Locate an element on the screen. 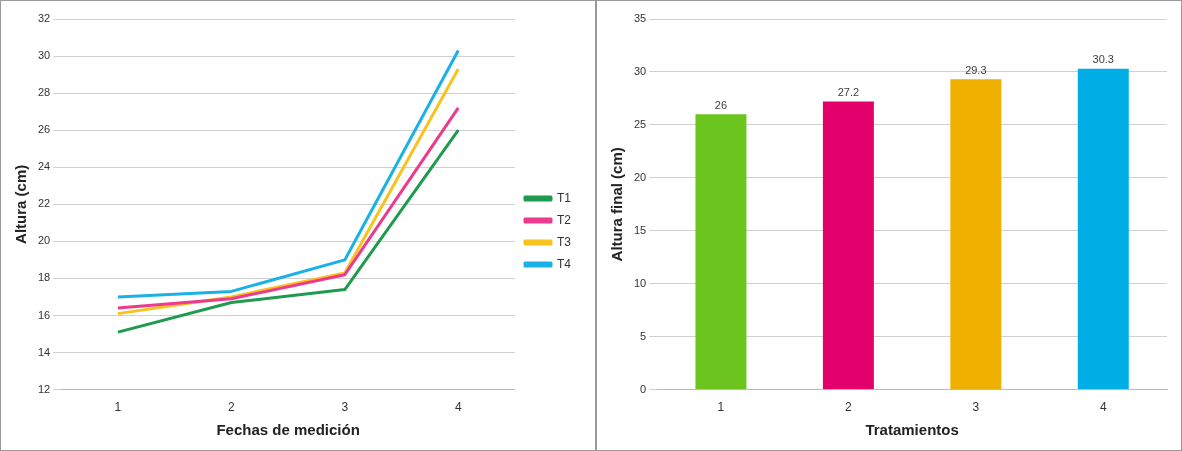 The height and width of the screenshot is (451, 1182). y-tick-label: 25 is located at coordinates (640, 123).